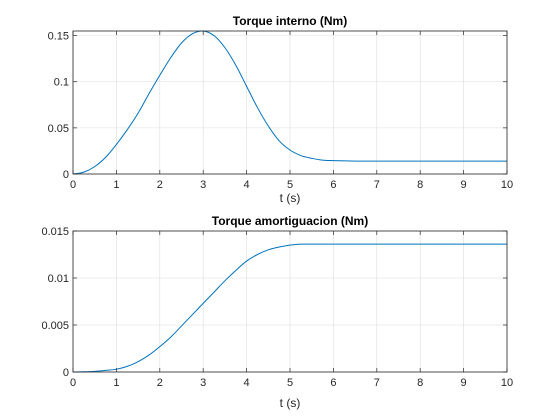 The width and height of the screenshot is (560, 420). Describe the element at coordinates (58, 37) in the screenshot. I see `y-tick-label: 0.15` at that location.